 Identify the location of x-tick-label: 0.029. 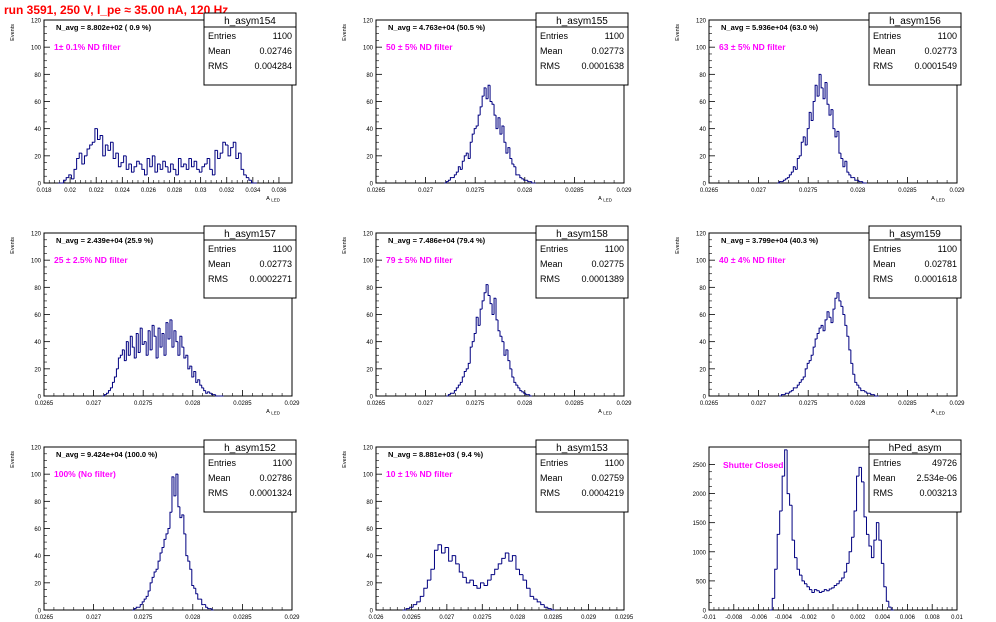
(292, 404).